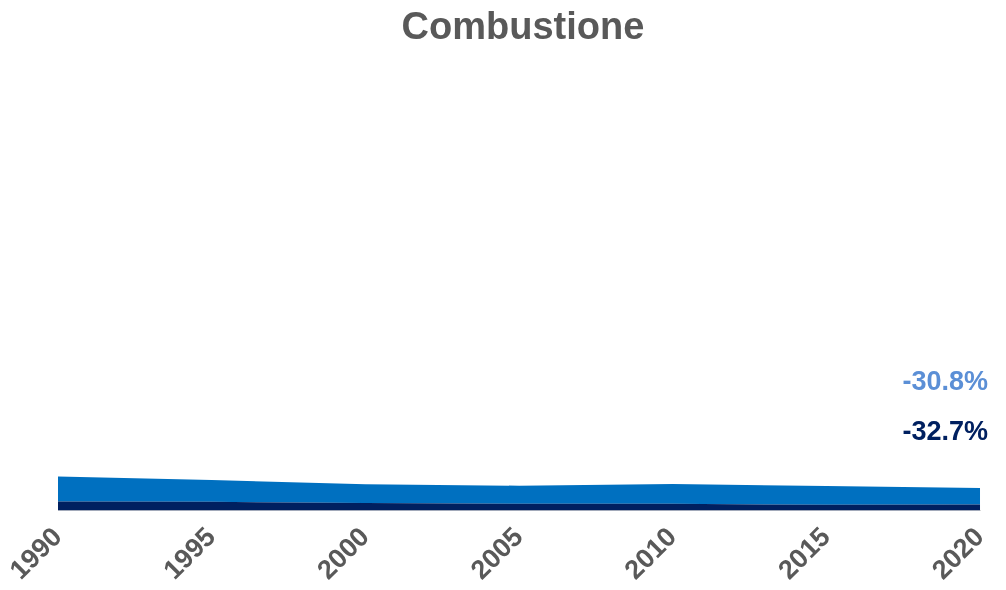 This screenshot has height=590, width=1006. What do you see at coordinates (523, 26) in the screenshot?
I see `chart-title: Combustione` at bounding box center [523, 26].